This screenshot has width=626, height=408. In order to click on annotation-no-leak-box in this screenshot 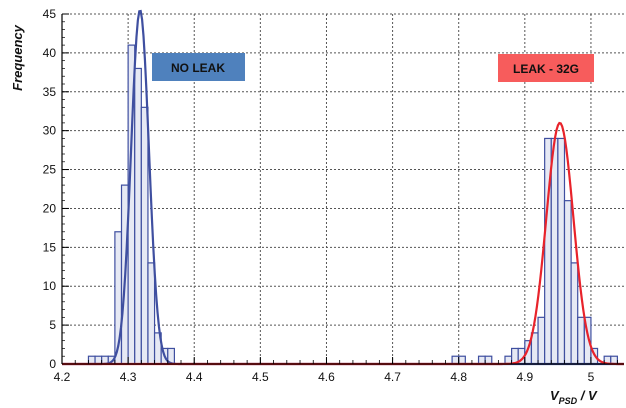, I will do `click(198, 67)`.